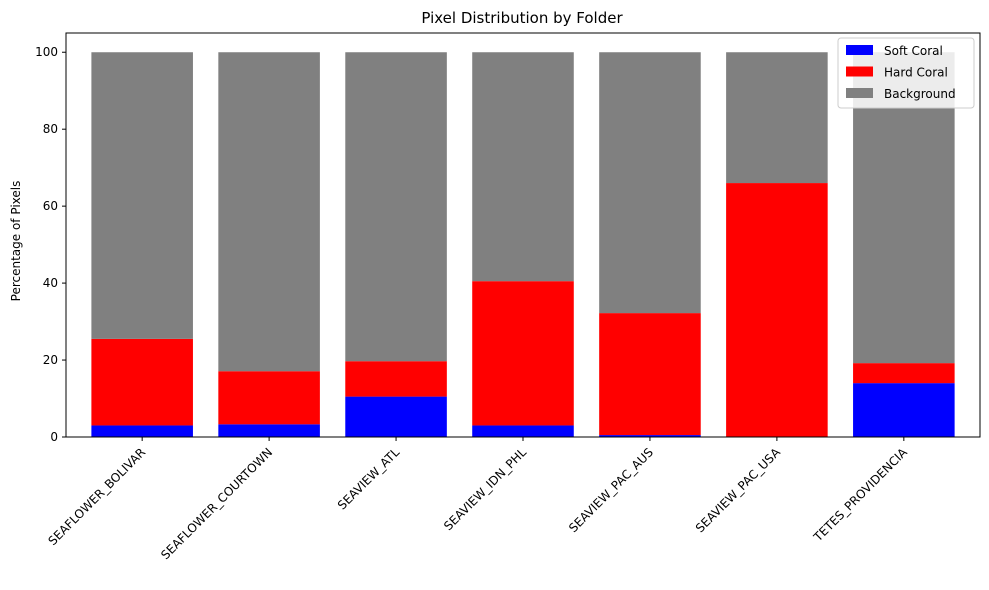 This screenshot has width=989, height=590. I want to click on x-tick-label: SEAFLOWER_COURTOWN, so click(216, 503).